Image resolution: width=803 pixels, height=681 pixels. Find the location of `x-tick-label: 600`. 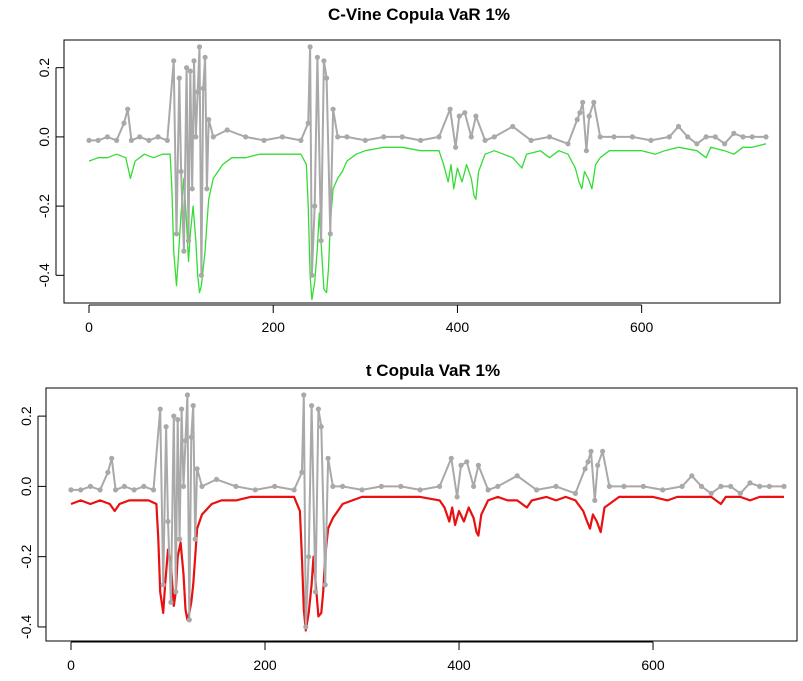

x-tick-label: 600 is located at coordinates (642, 327).